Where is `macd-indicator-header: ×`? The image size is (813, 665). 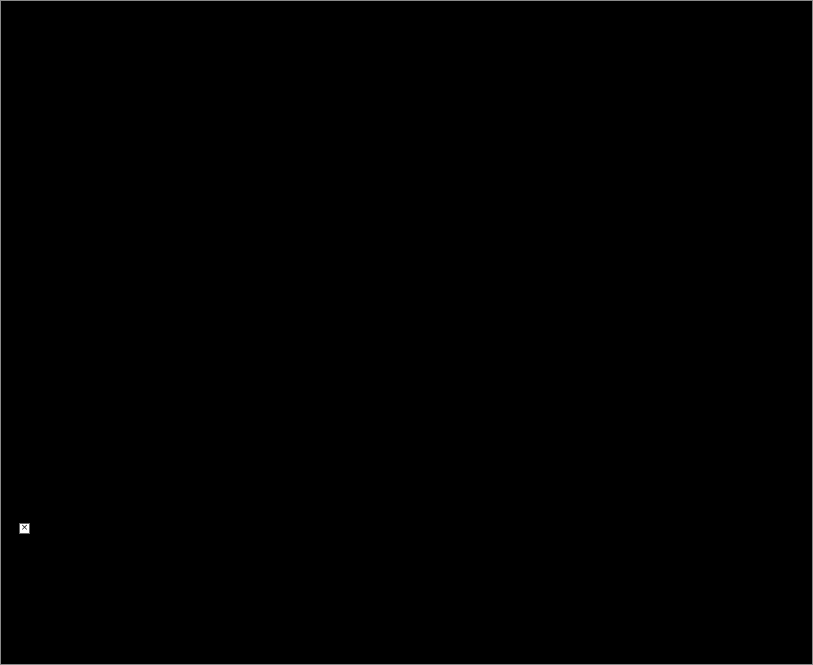
macd-indicator-header: × is located at coordinates (26, 528).